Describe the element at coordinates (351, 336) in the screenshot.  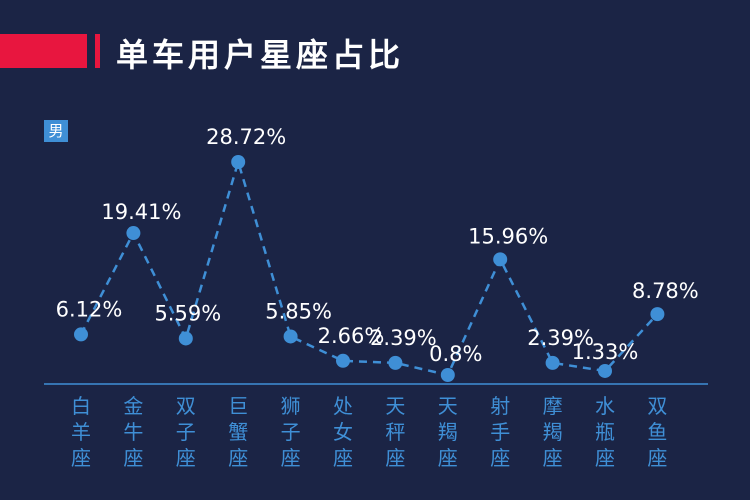
I see `data-label: 2.66%` at that location.